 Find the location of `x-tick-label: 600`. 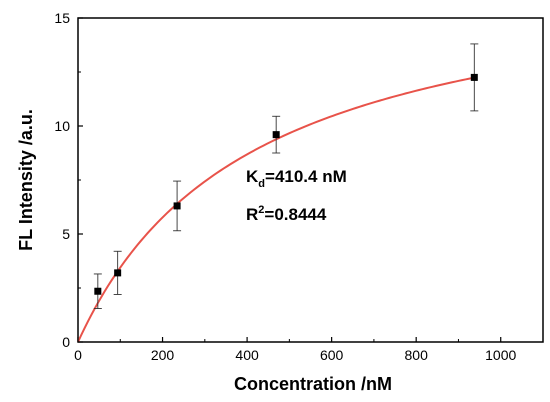

x-tick-label: 600 is located at coordinates (332, 355).